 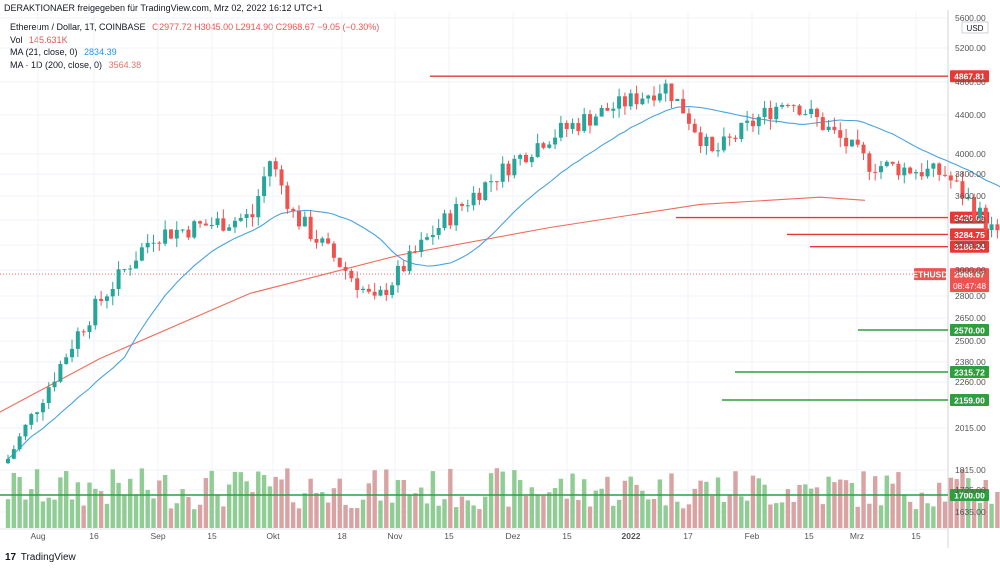 I want to click on support-level-badge-text: 2570.00, so click(x=969, y=331).